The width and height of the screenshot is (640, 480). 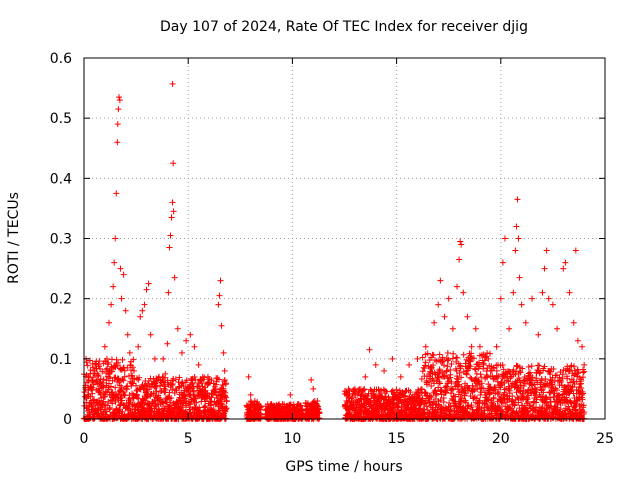 What do you see at coordinates (61, 360) in the screenshot?
I see `y-tick-label: 0.1` at bounding box center [61, 360].